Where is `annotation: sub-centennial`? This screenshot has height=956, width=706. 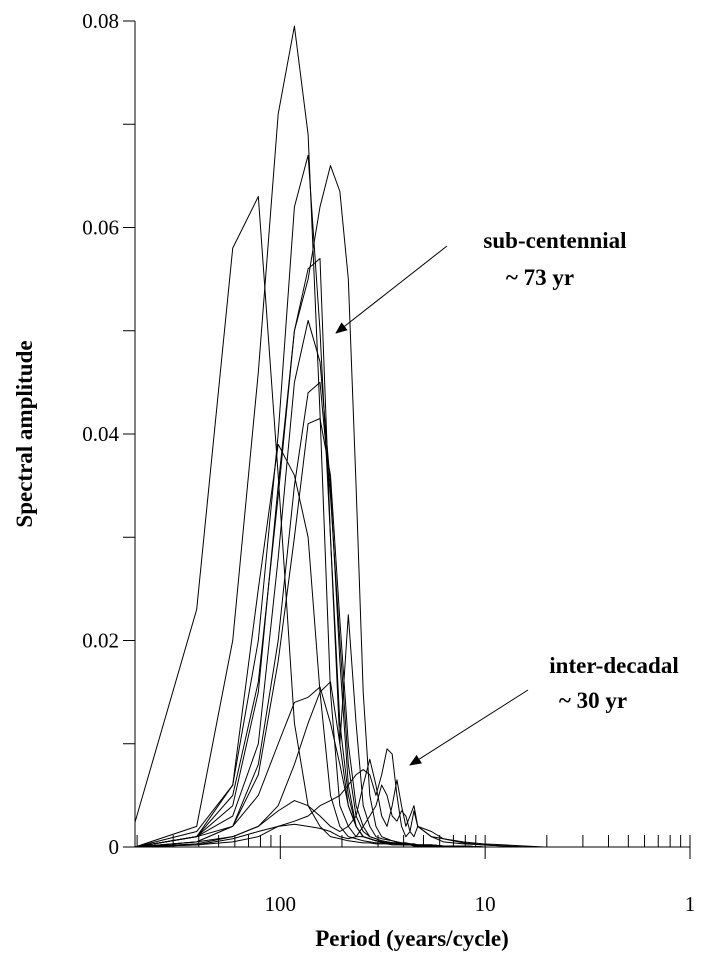 annotation: sub-centennial is located at coordinates (554, 240).